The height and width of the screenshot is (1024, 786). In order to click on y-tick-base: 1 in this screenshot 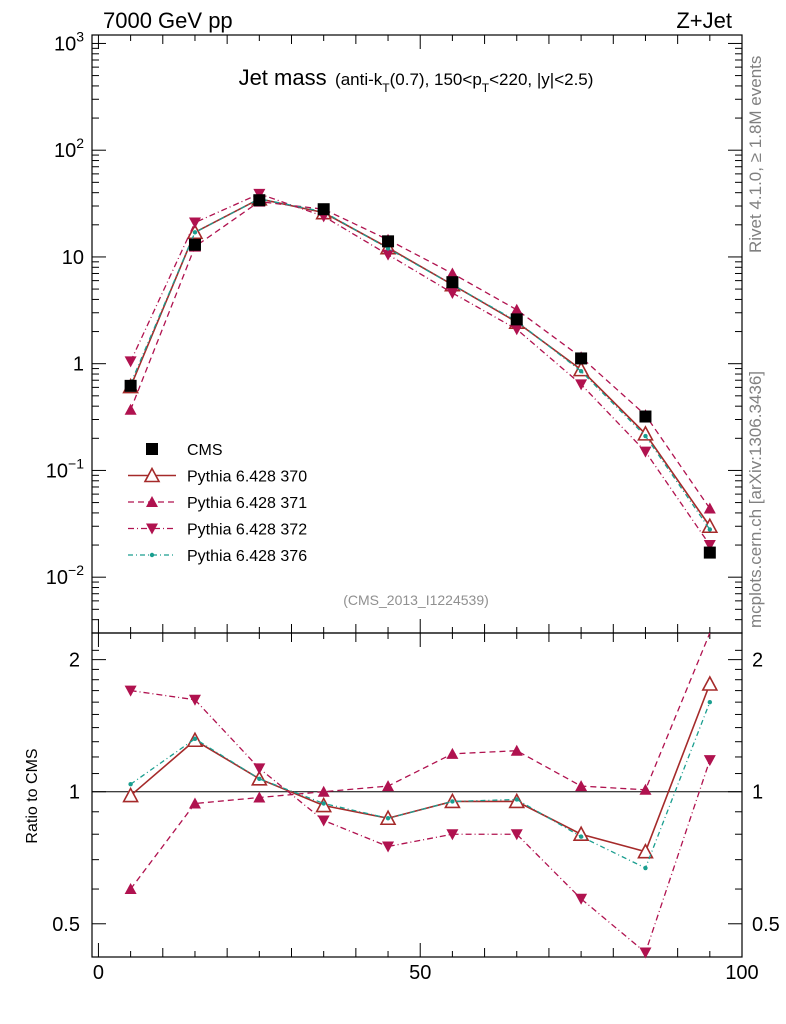, I will do `click(78, 365)`.